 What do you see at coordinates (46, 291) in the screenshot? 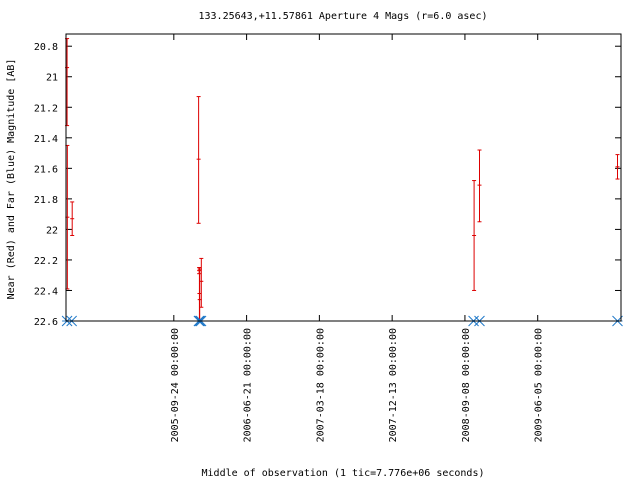
I see `y-tick-label: 22.4` at bounding box center [46, 291].